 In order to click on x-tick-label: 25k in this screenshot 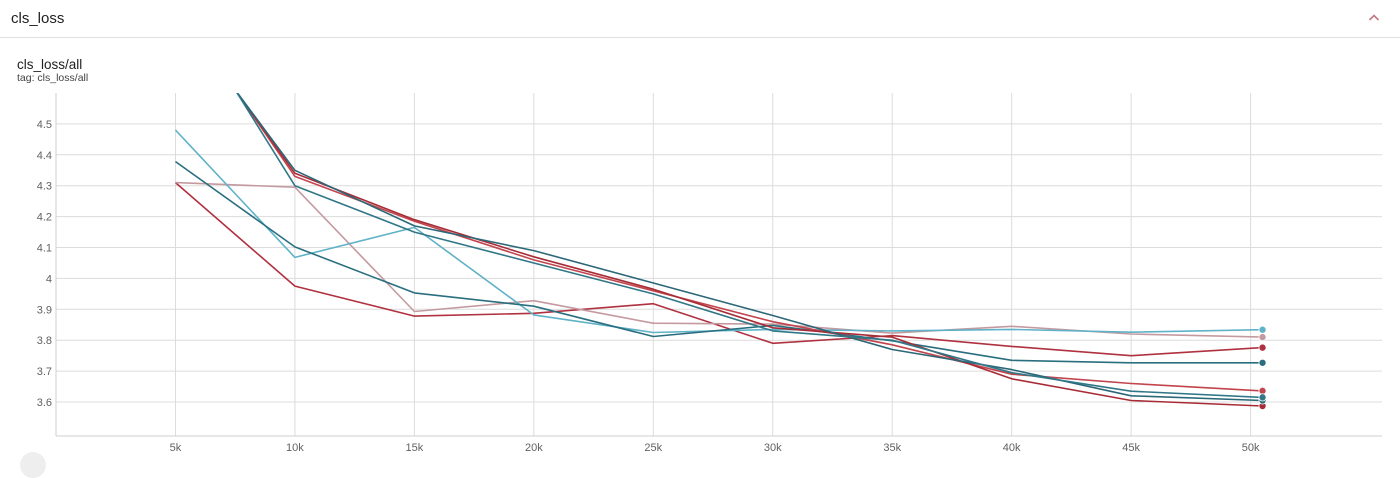, I will do `click(653, 448)`.